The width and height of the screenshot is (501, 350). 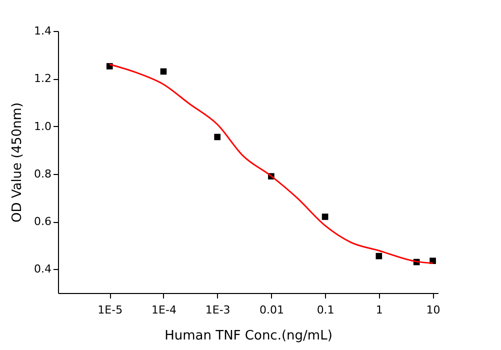 What do you see at coordinates (110, 310) in the screenshot?
I see `x-tick-label: 1E-5` at bounding box center [110, 310].